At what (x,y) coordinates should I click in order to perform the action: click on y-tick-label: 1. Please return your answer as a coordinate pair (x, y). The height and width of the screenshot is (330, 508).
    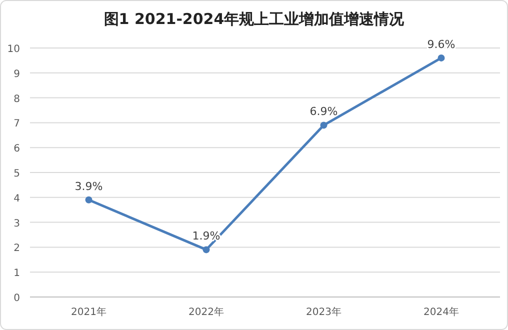
    Looking at the image, I should click on (17, 274).